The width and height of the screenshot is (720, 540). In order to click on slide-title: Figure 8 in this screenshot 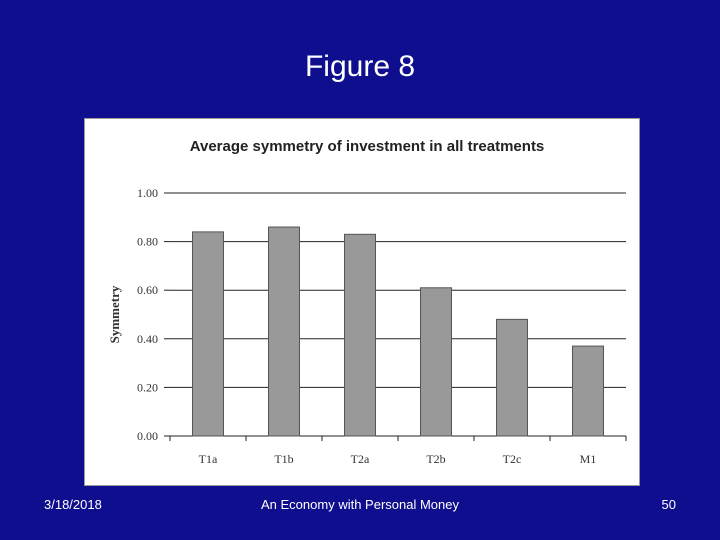, I will do `click(360, 66)`.